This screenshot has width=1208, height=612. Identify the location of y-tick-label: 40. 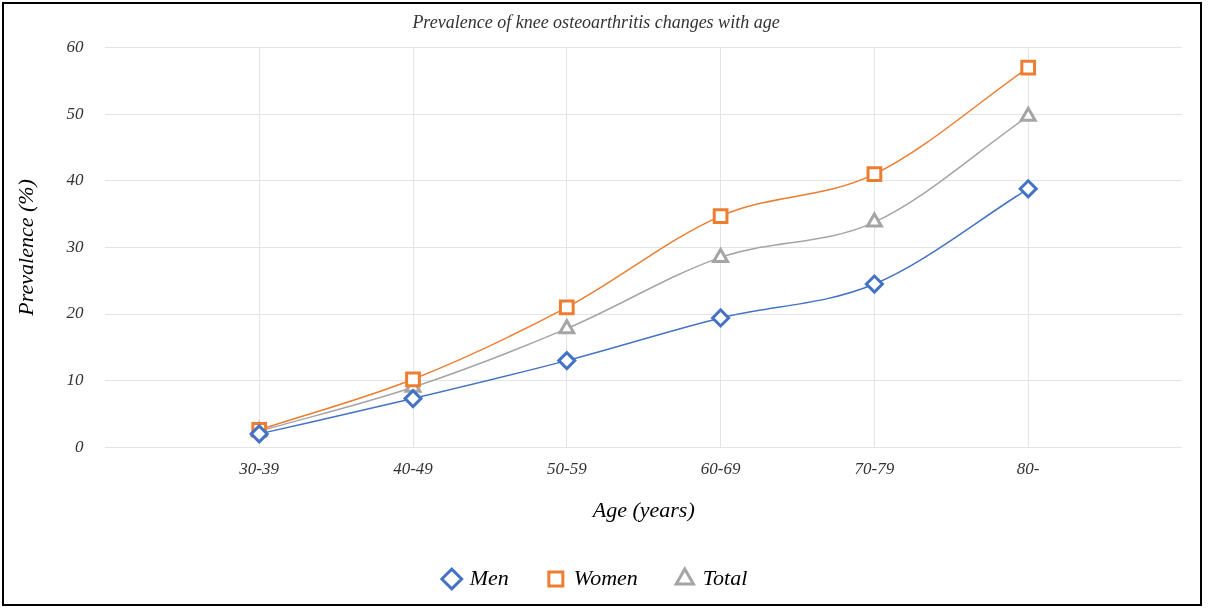
(75, 180).